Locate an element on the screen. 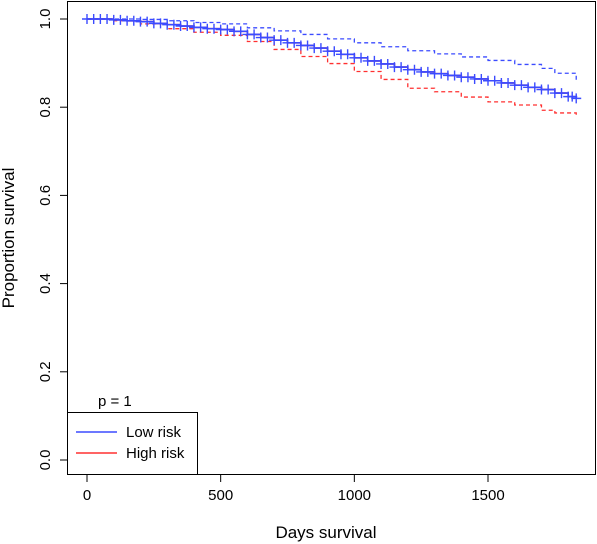 The width and height of the screenshot is (597, 544). p-value-annotation: p = 1 is located at coordinates (115, 401).